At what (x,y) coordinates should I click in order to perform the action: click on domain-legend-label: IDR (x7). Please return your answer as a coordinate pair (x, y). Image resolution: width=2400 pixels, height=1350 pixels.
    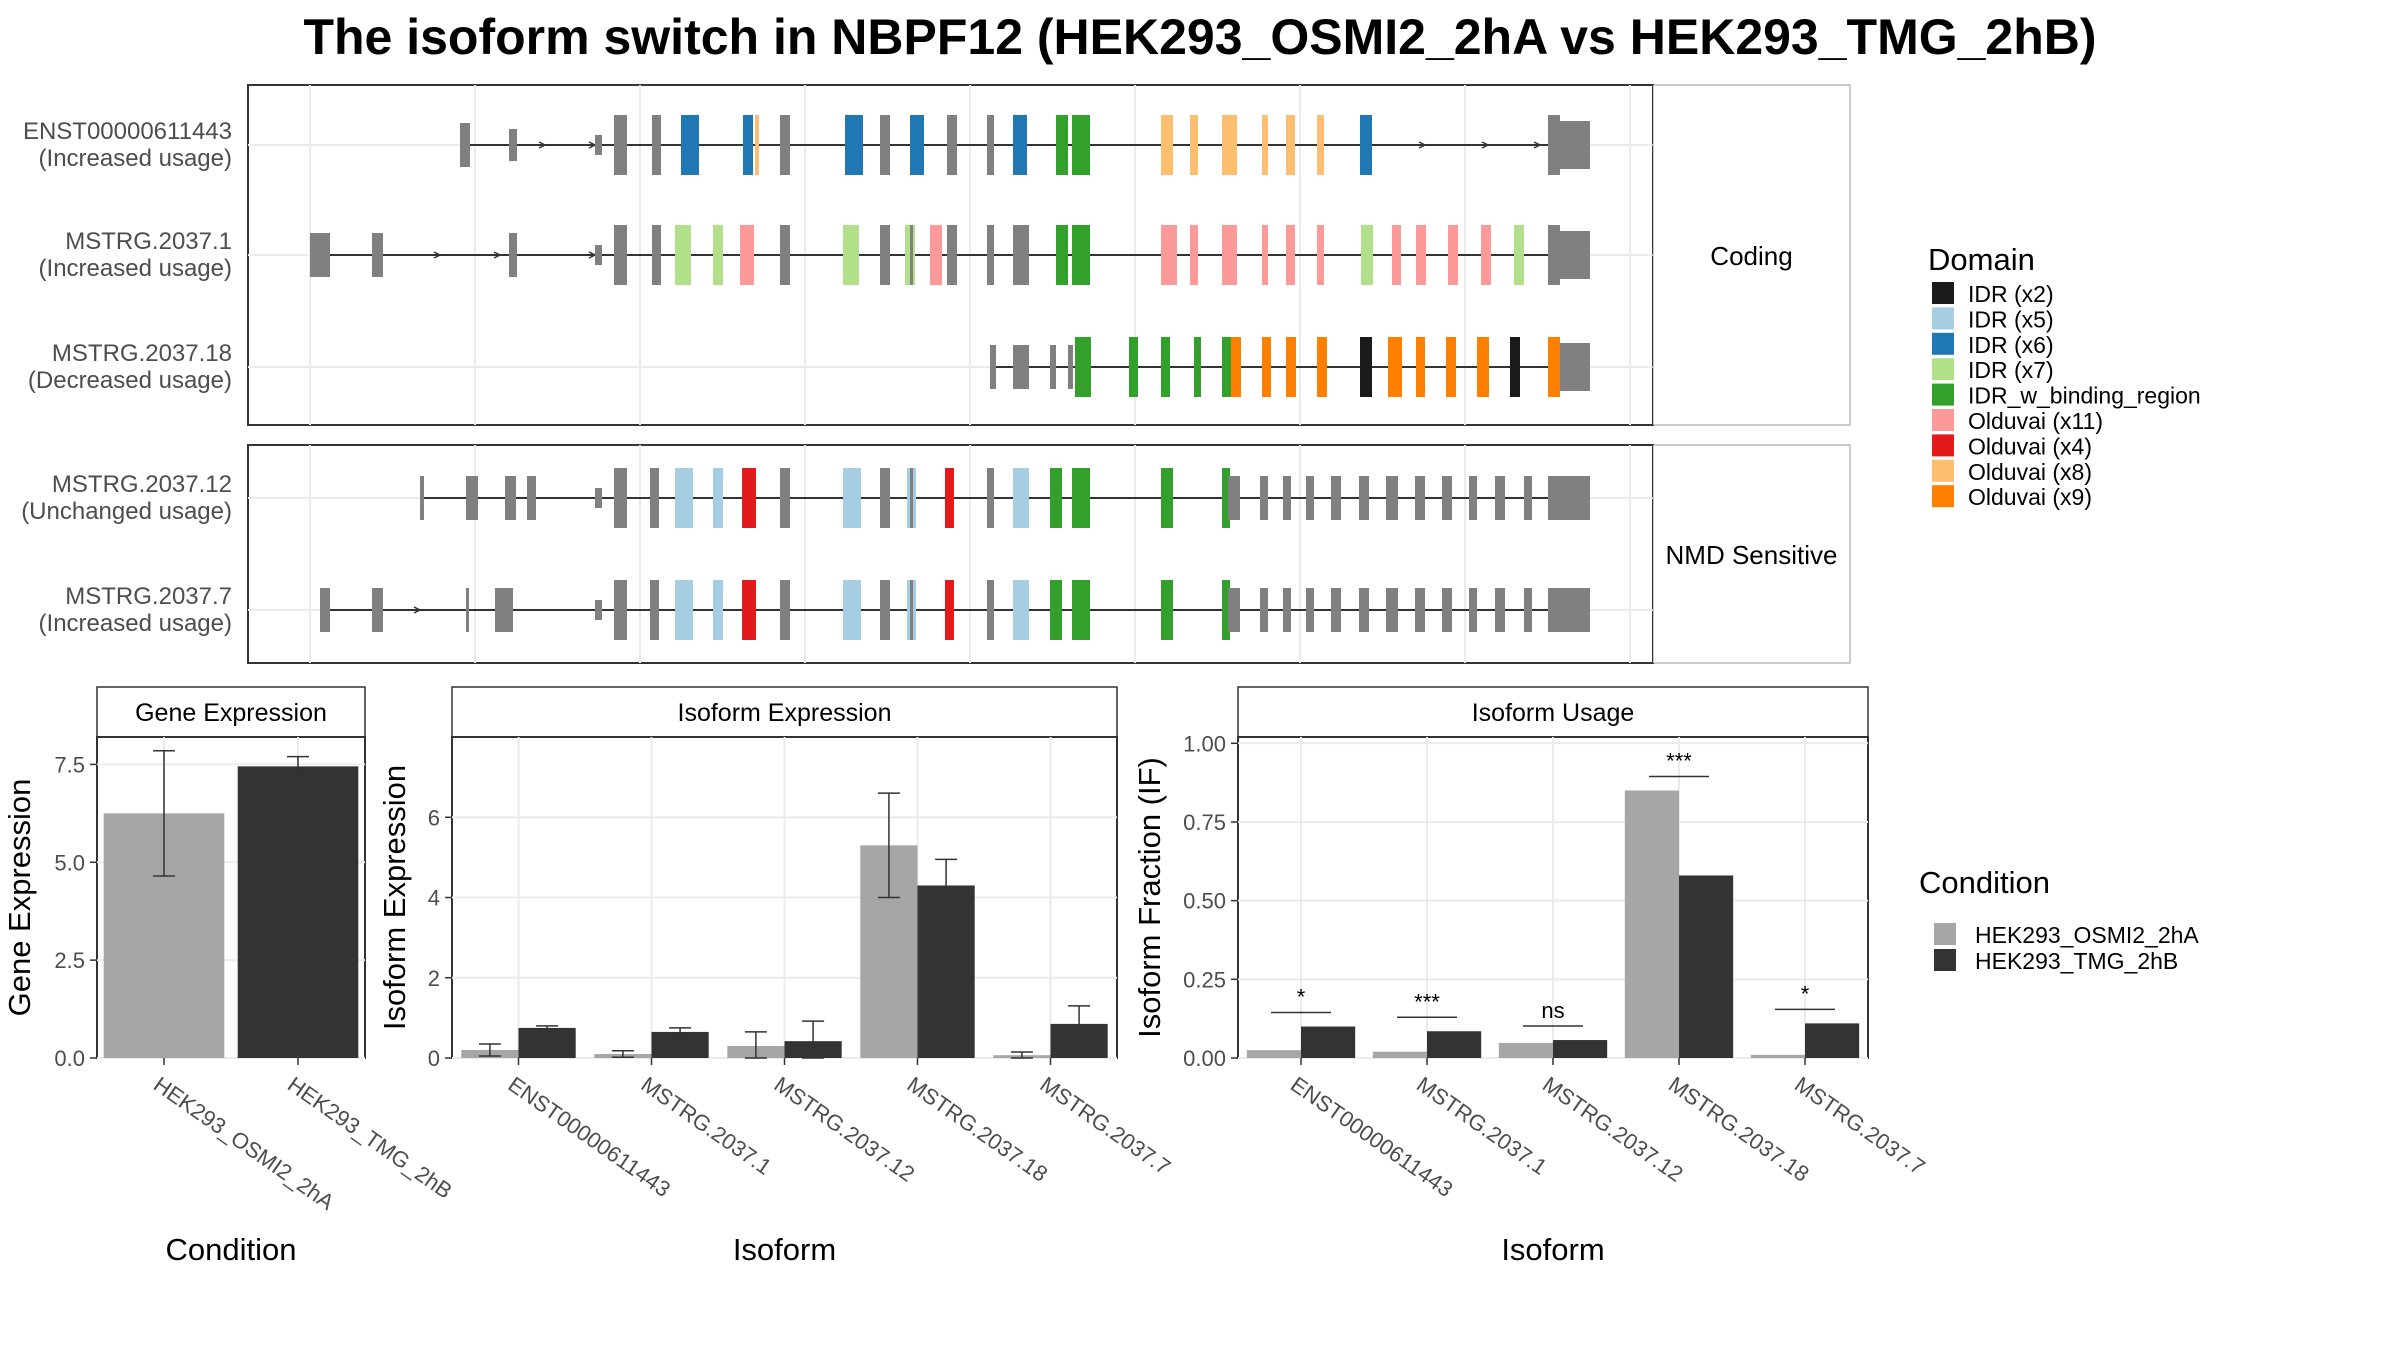
    Looking at the image, I should click on (2011, 370).